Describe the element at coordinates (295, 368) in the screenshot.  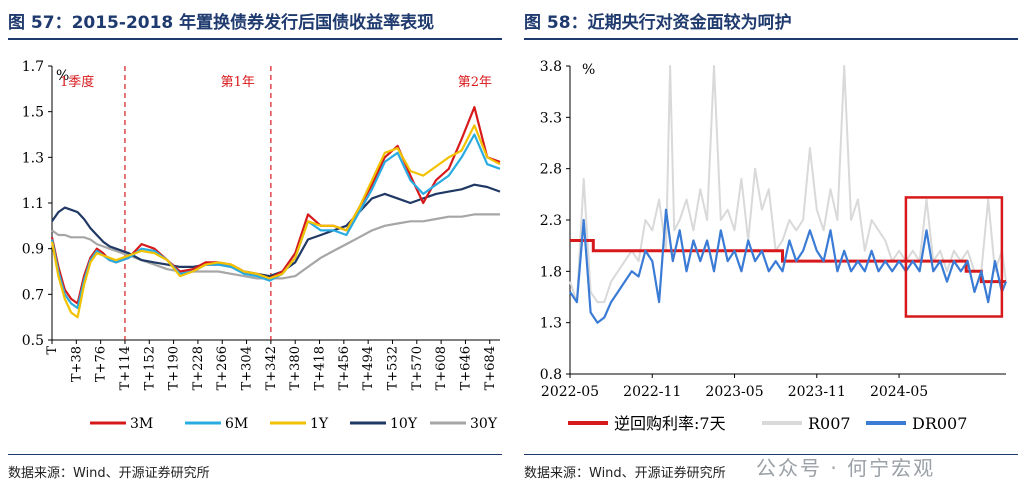
I see `x-tick-label: T+380` at that location.